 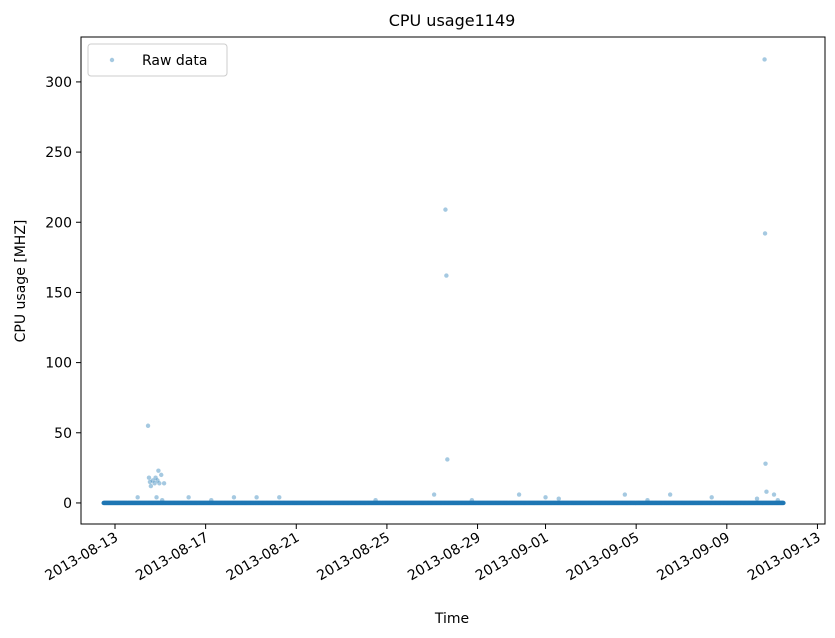 What do you see at coordinates (67, 504) in the screenshot?
I see `y-tick-label: 0` at bounding box center [67, 504].